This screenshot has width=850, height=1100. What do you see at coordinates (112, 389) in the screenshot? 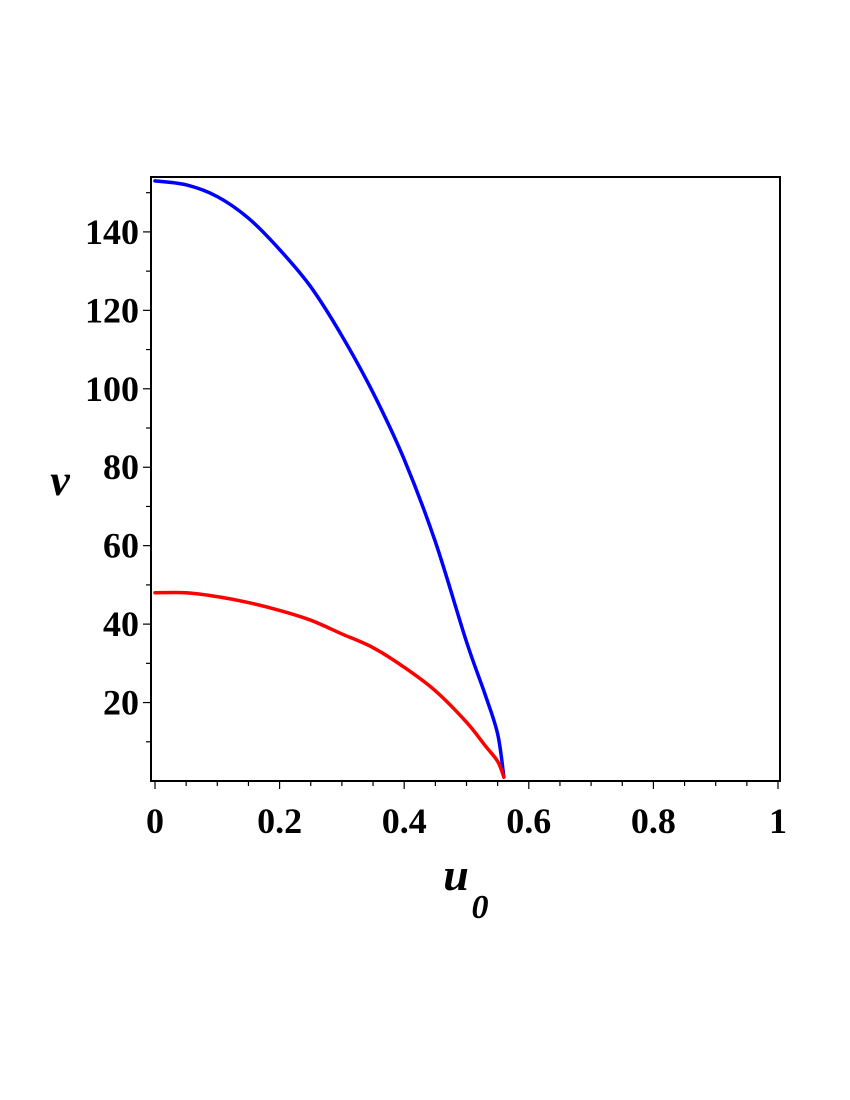
I see `y-tick-label: 100` at bounding box center [112, 389].